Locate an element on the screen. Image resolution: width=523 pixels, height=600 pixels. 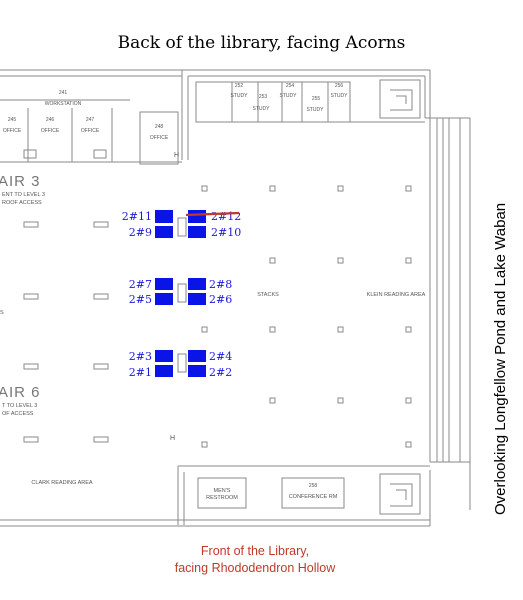
bottom-title-line-2: facing Rhododendron Hollow is located at coordinates (255, 568).